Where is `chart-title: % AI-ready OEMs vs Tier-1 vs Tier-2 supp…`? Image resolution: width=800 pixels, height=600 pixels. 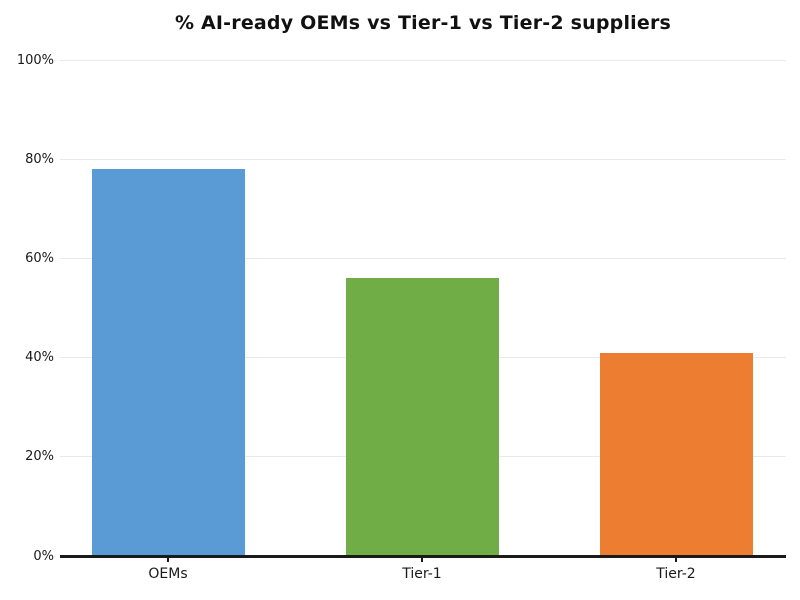
chart-title: % AI-ready OEMs vs Tier-1 vs Tier-2 supp… is located at coordinates (423, 23).